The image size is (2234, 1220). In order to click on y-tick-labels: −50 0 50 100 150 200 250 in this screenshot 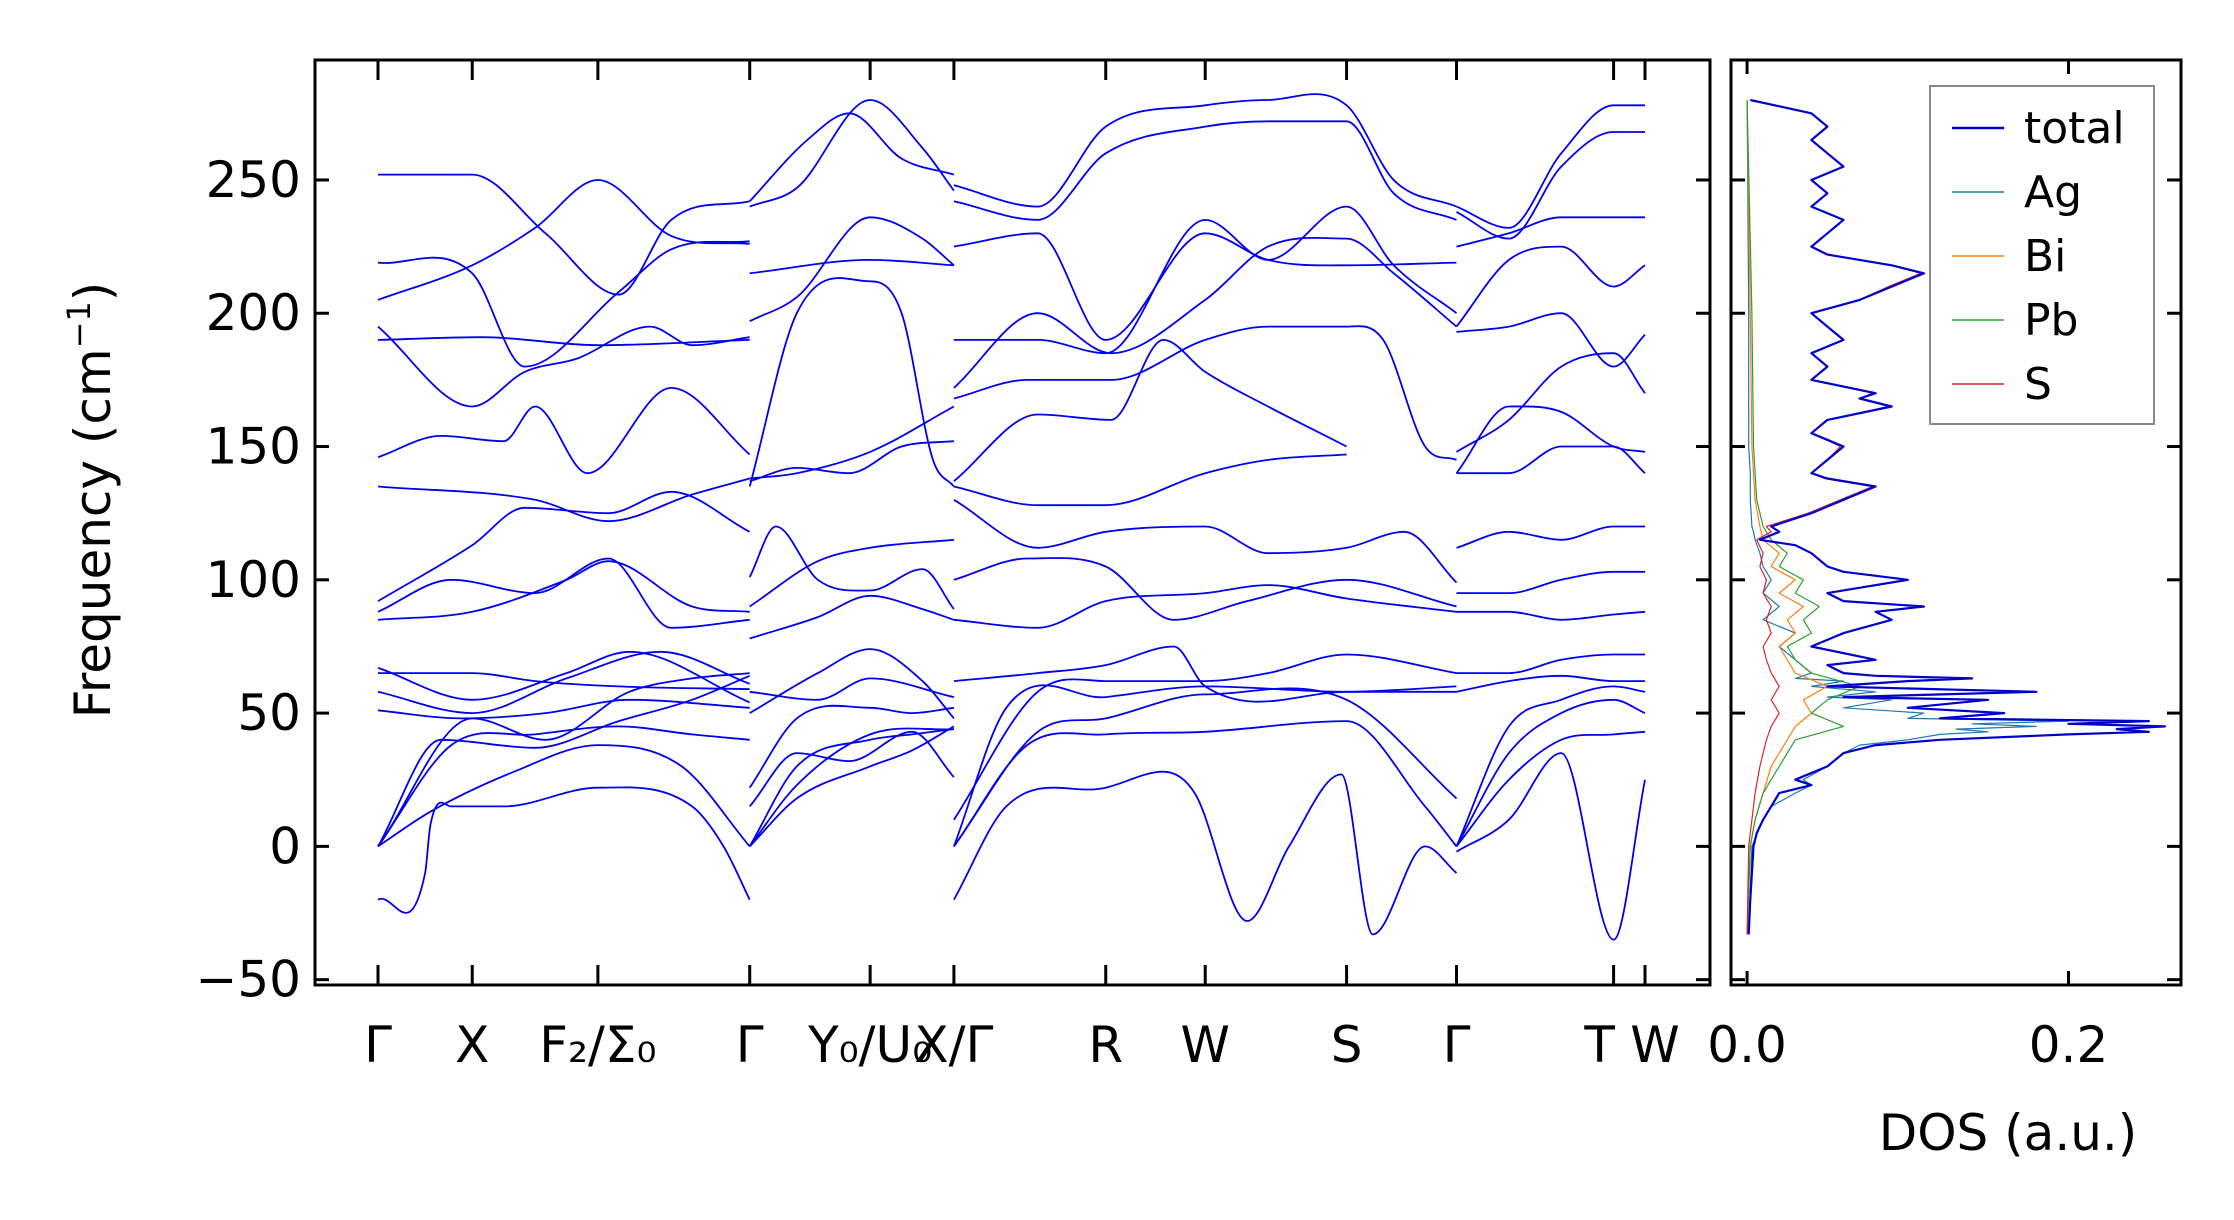, I will do `click(248, 580)`.